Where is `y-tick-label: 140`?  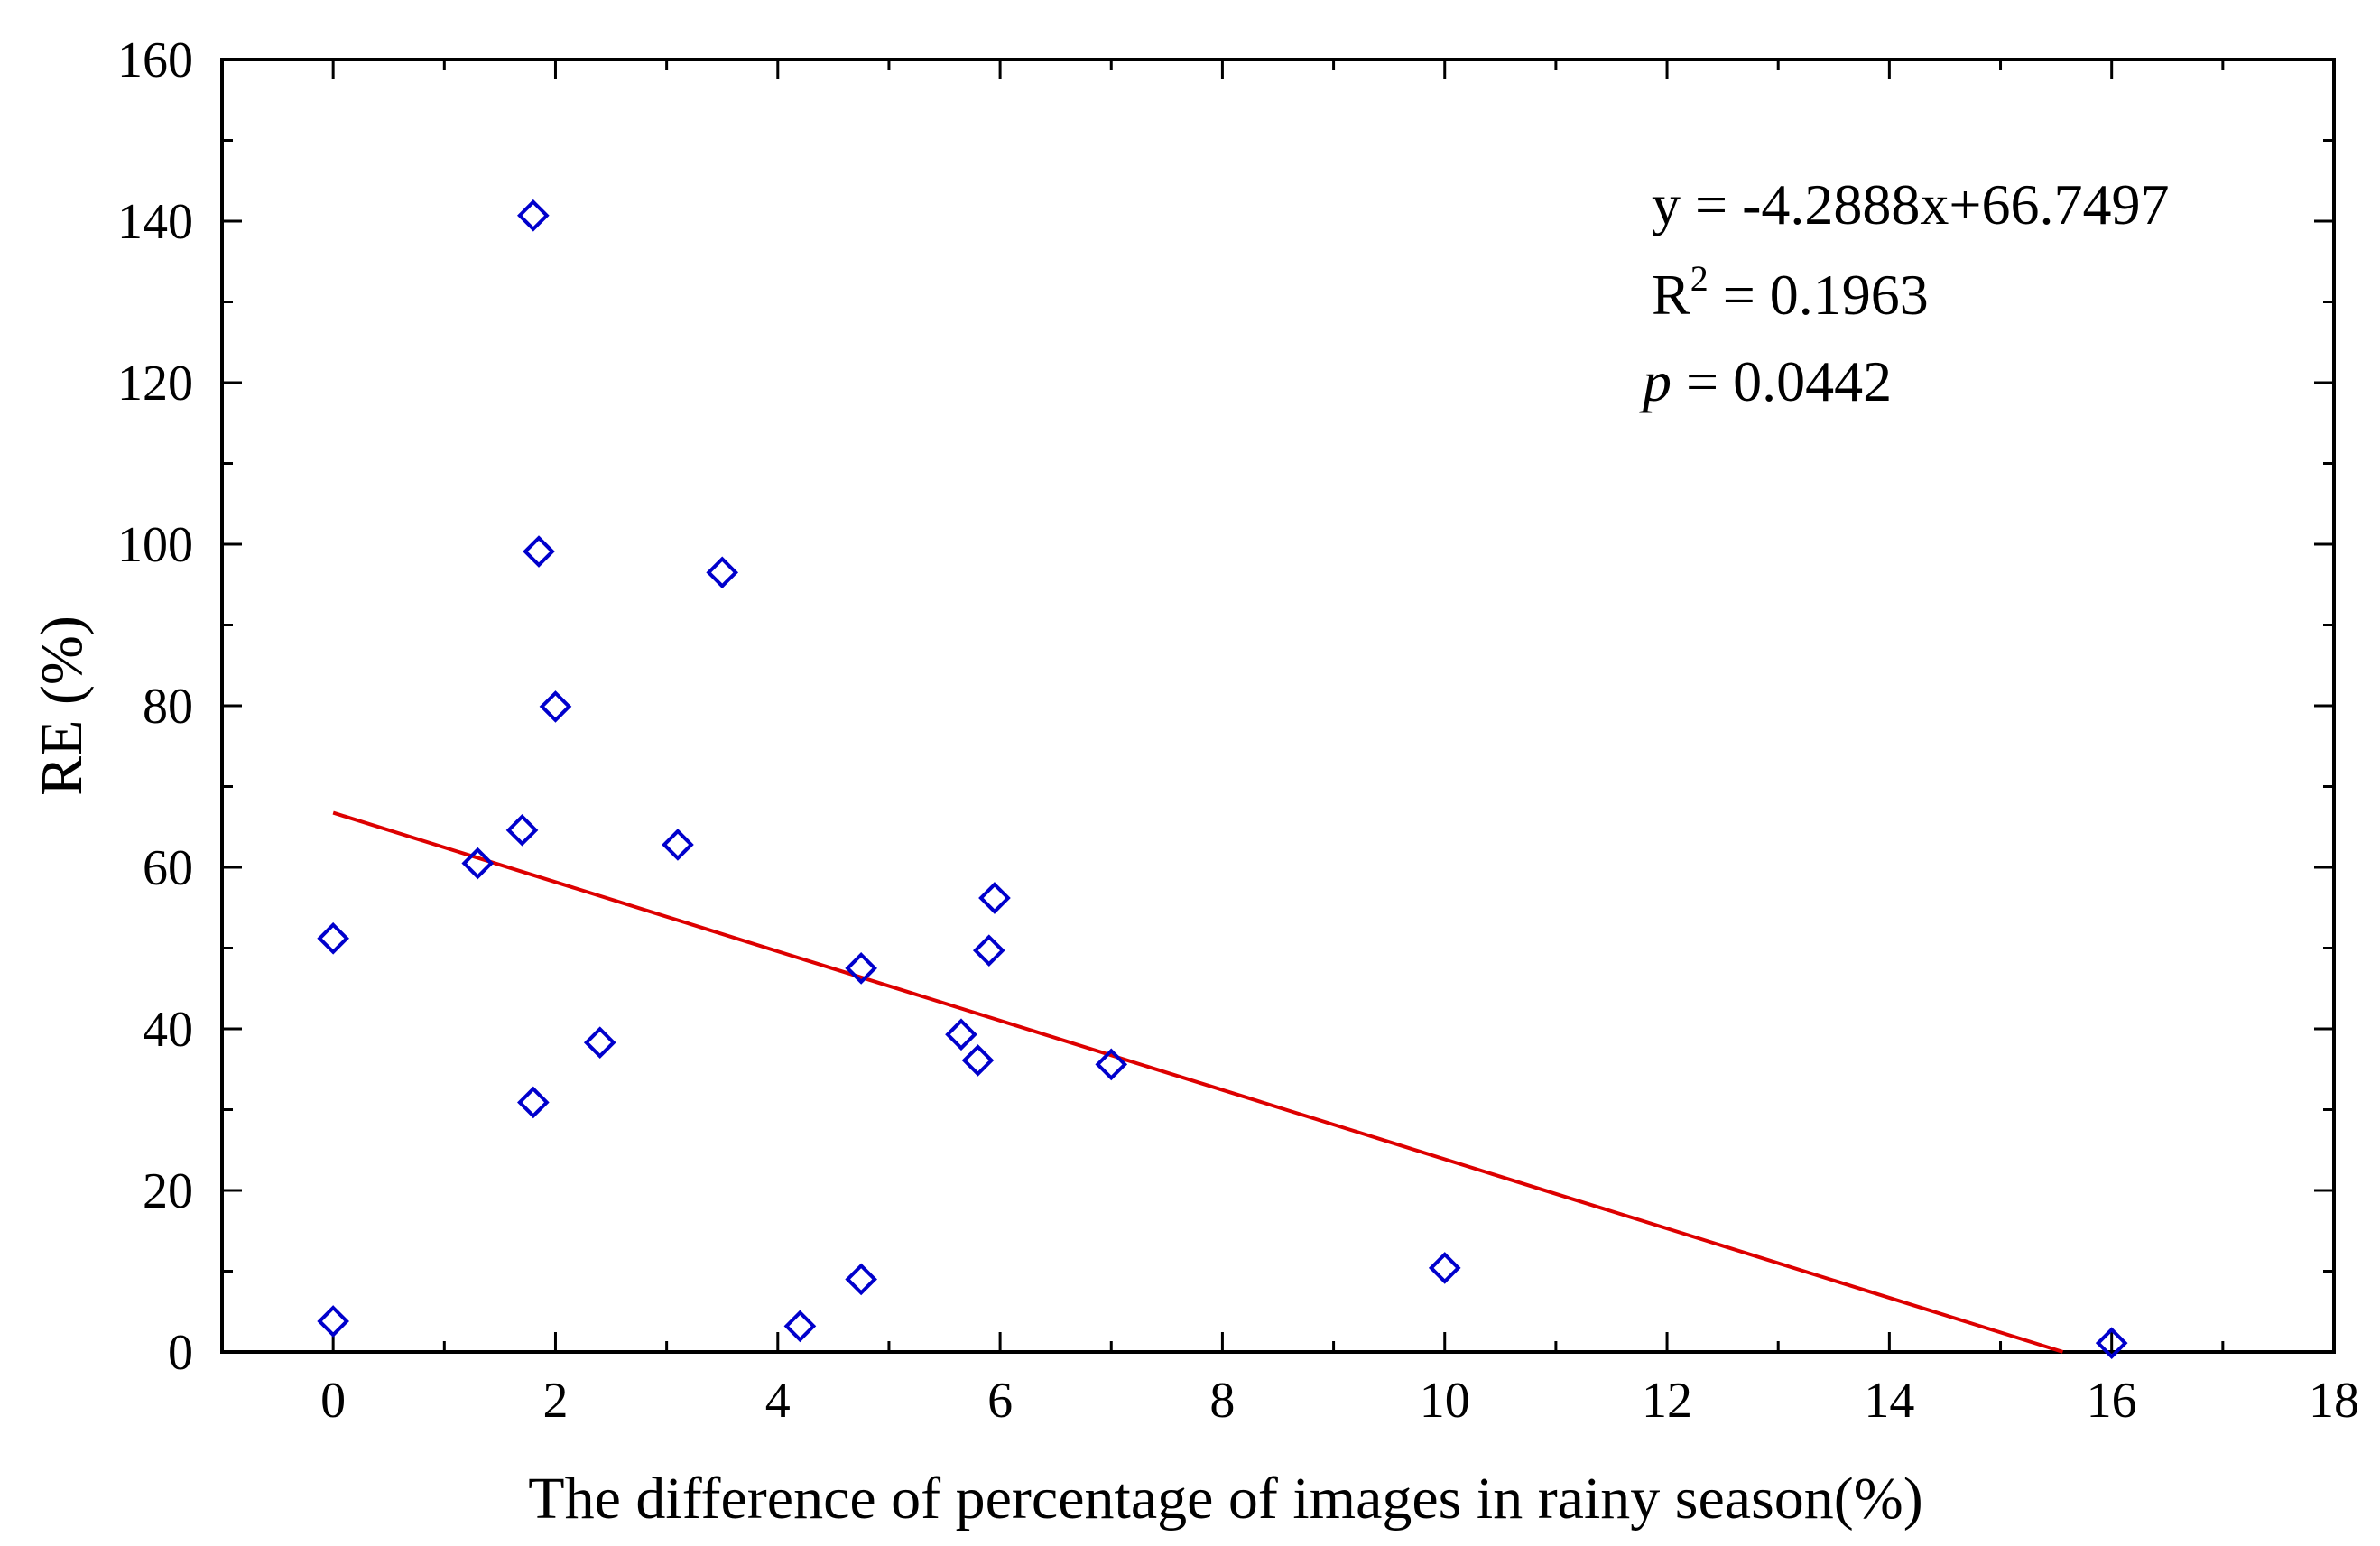
y-tick-label: 140 is located at coordinates (155, 222).